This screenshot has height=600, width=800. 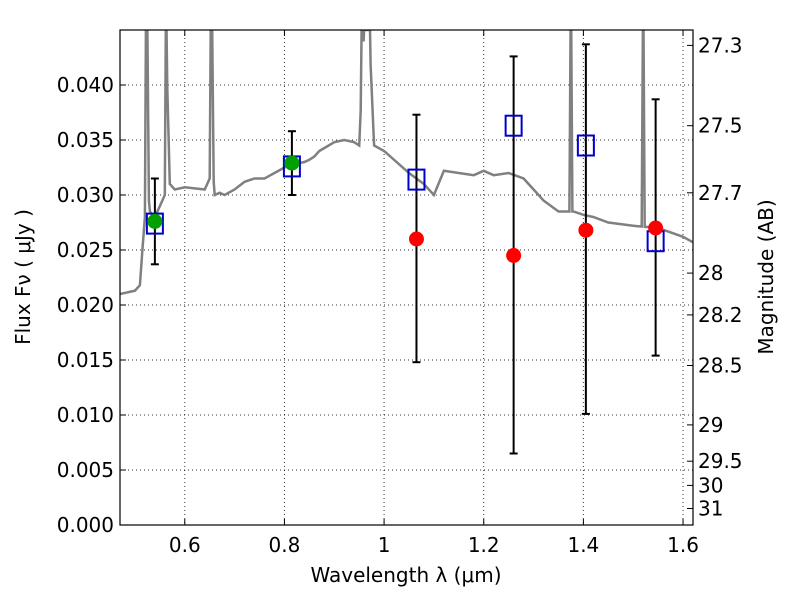 I want to click on x-tick-label: 0.8, so click(x=285, y=545).